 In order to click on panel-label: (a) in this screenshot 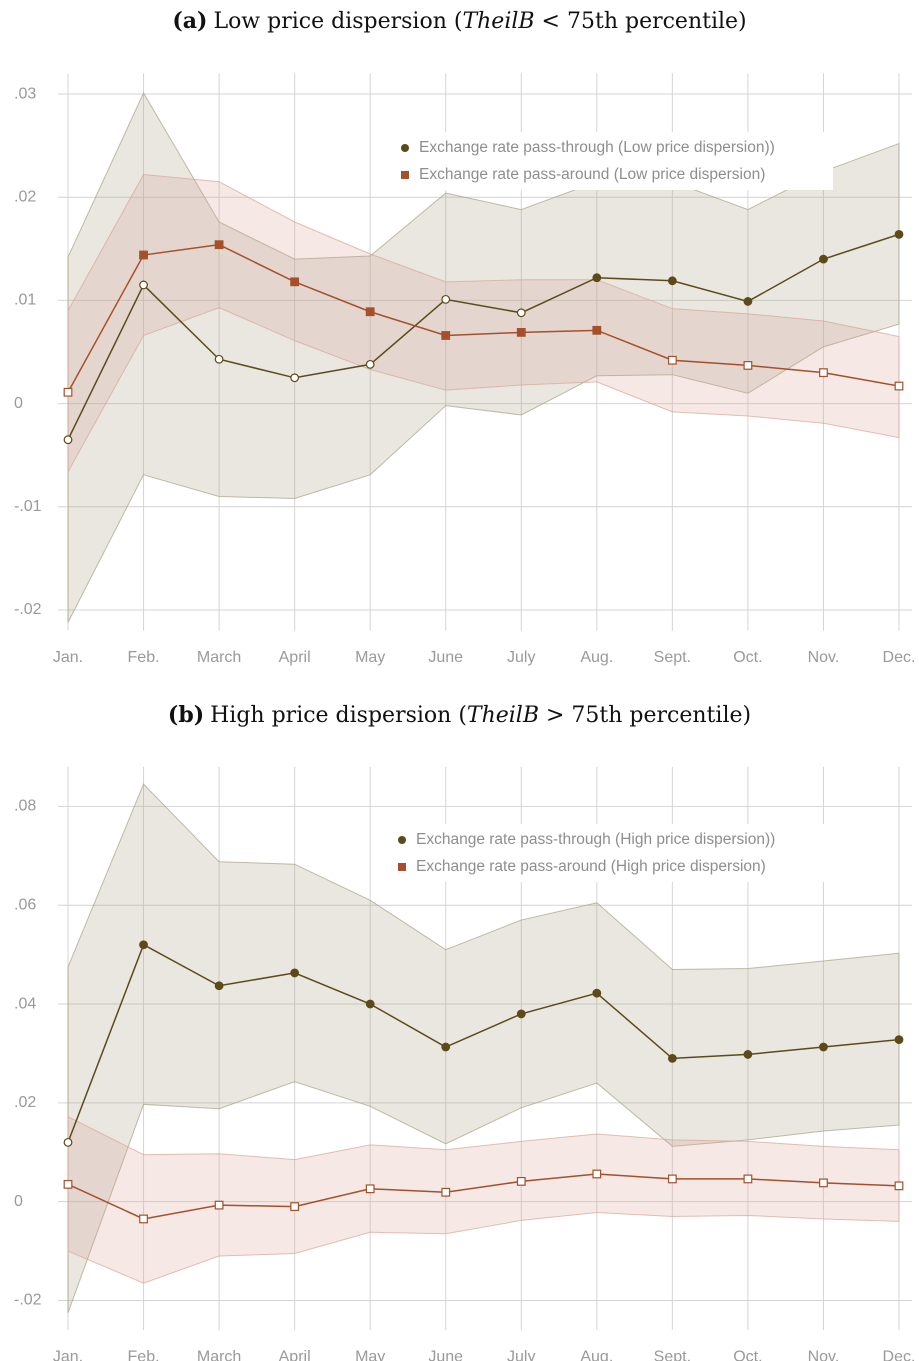, I will do `click(189, 21)`.